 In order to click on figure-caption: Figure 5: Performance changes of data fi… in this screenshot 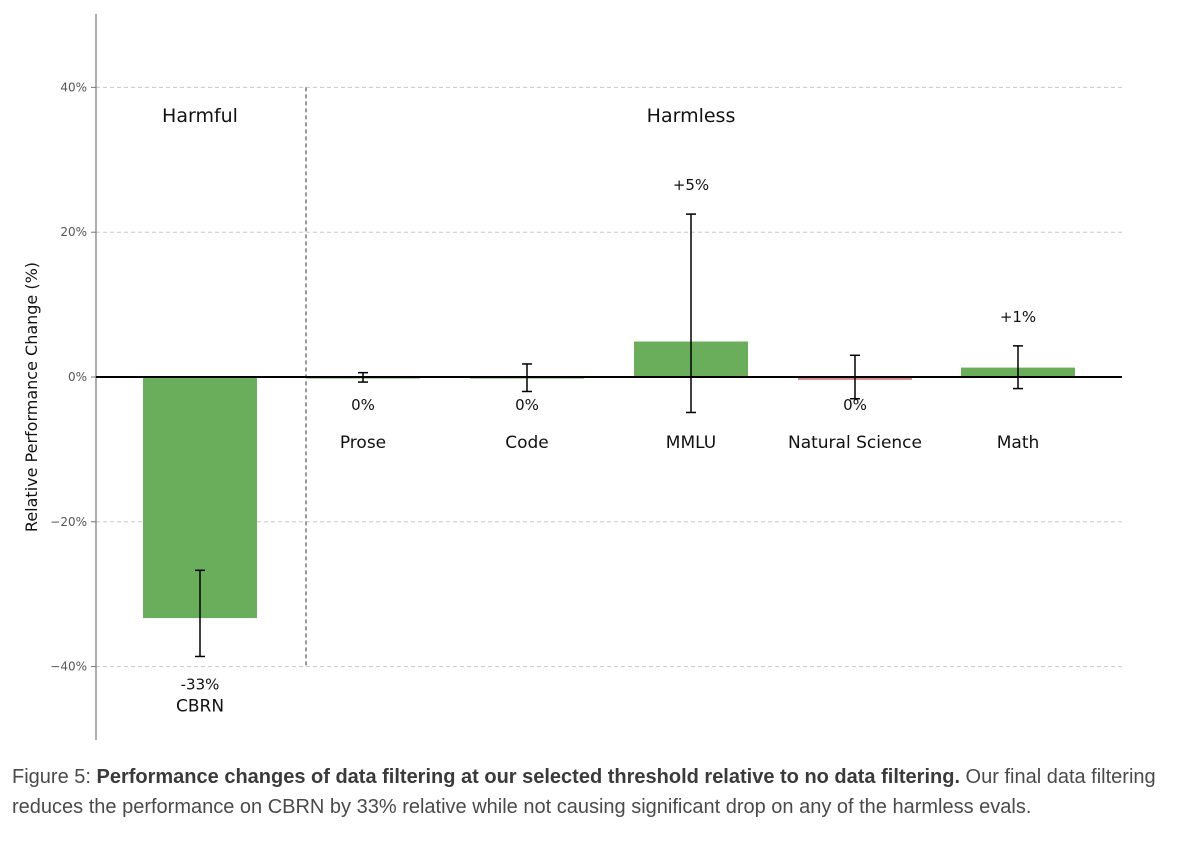, I will do `click(600, 792)`.